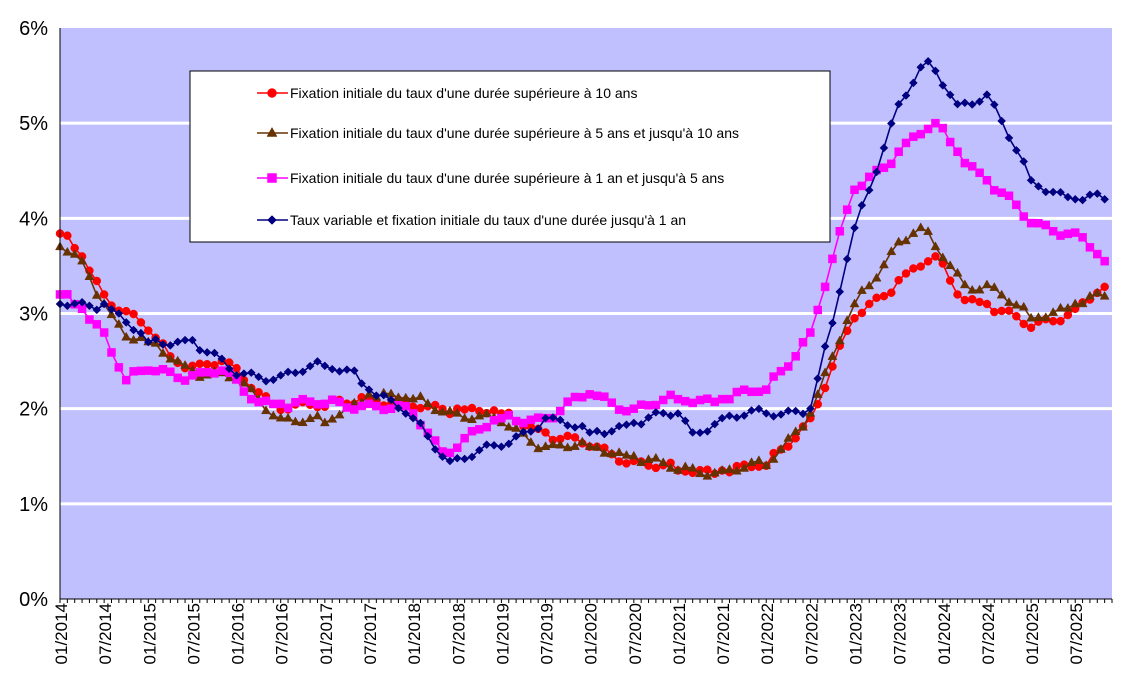  I want to click on x-tick-label: 07/2022, so click(811, 633).